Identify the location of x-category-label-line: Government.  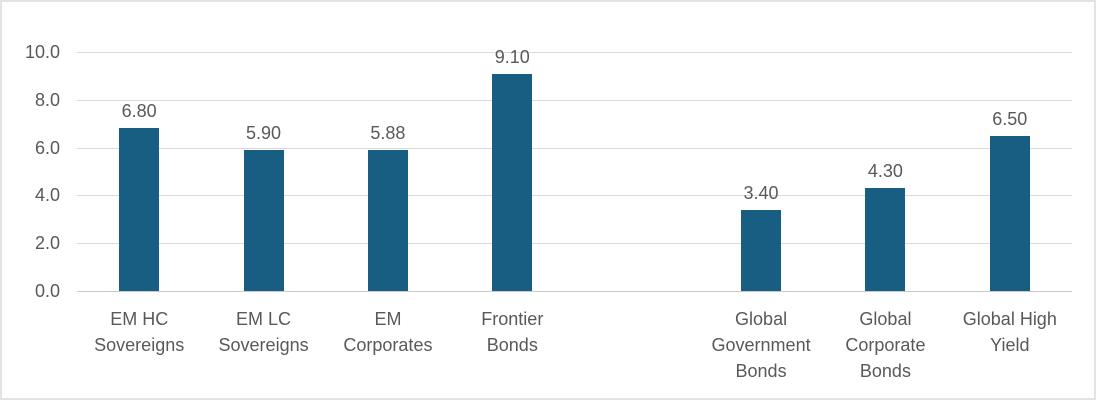
(761, 345).